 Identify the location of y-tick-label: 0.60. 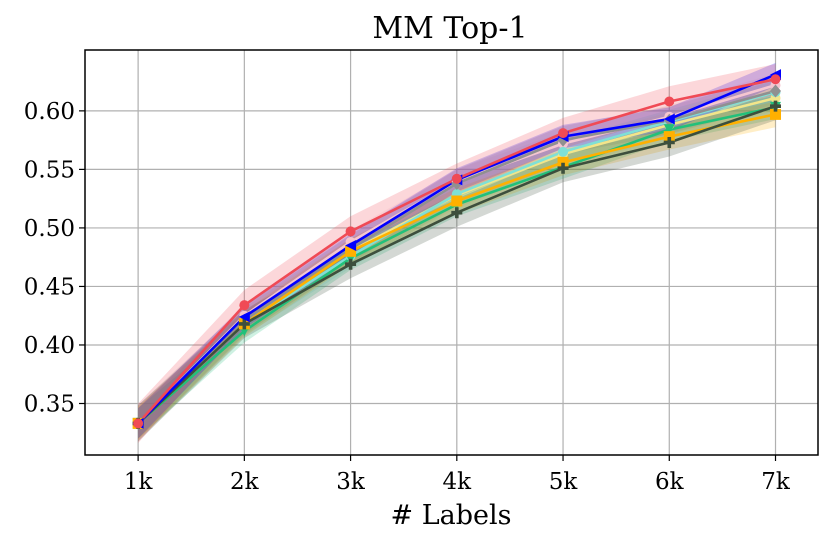
(49, 112).